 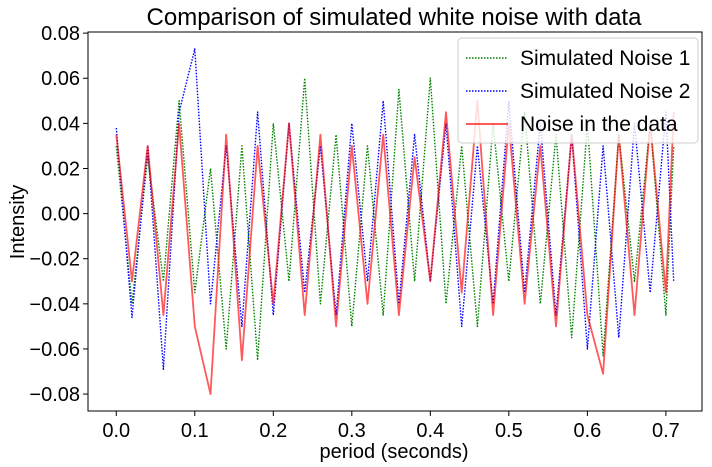 What do you see at coordinates (430, 431) in the screenshot?
I see `x-tick-label: 0.4` at bounding box center [430, 431].